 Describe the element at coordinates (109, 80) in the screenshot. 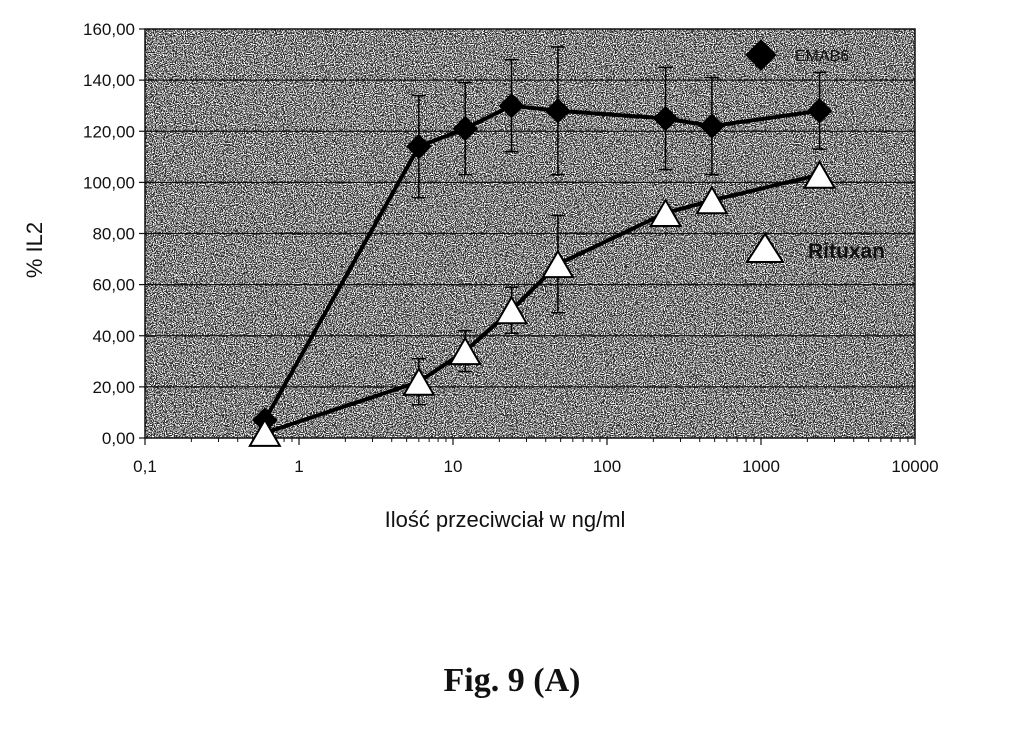

I see `y-tick-label: 140,00` at that location.